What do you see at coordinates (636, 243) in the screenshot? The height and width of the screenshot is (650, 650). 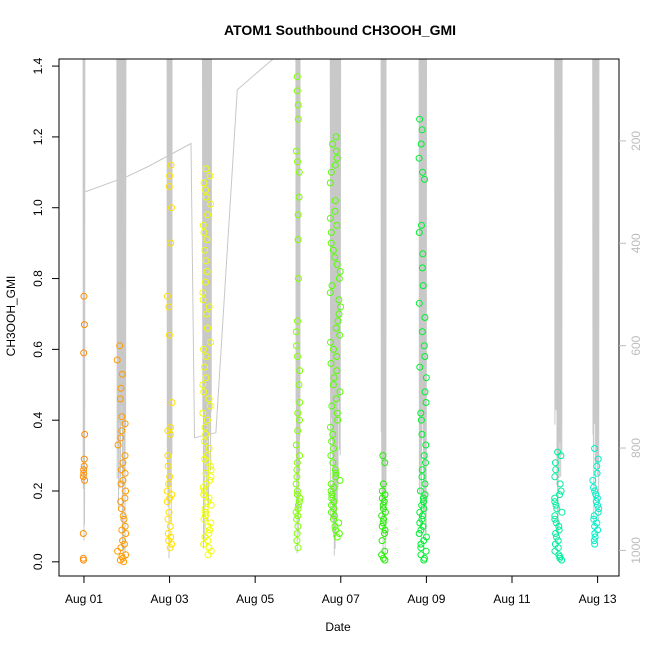 I see `y2-tick-label: 400` at bounding box center [636, 243].